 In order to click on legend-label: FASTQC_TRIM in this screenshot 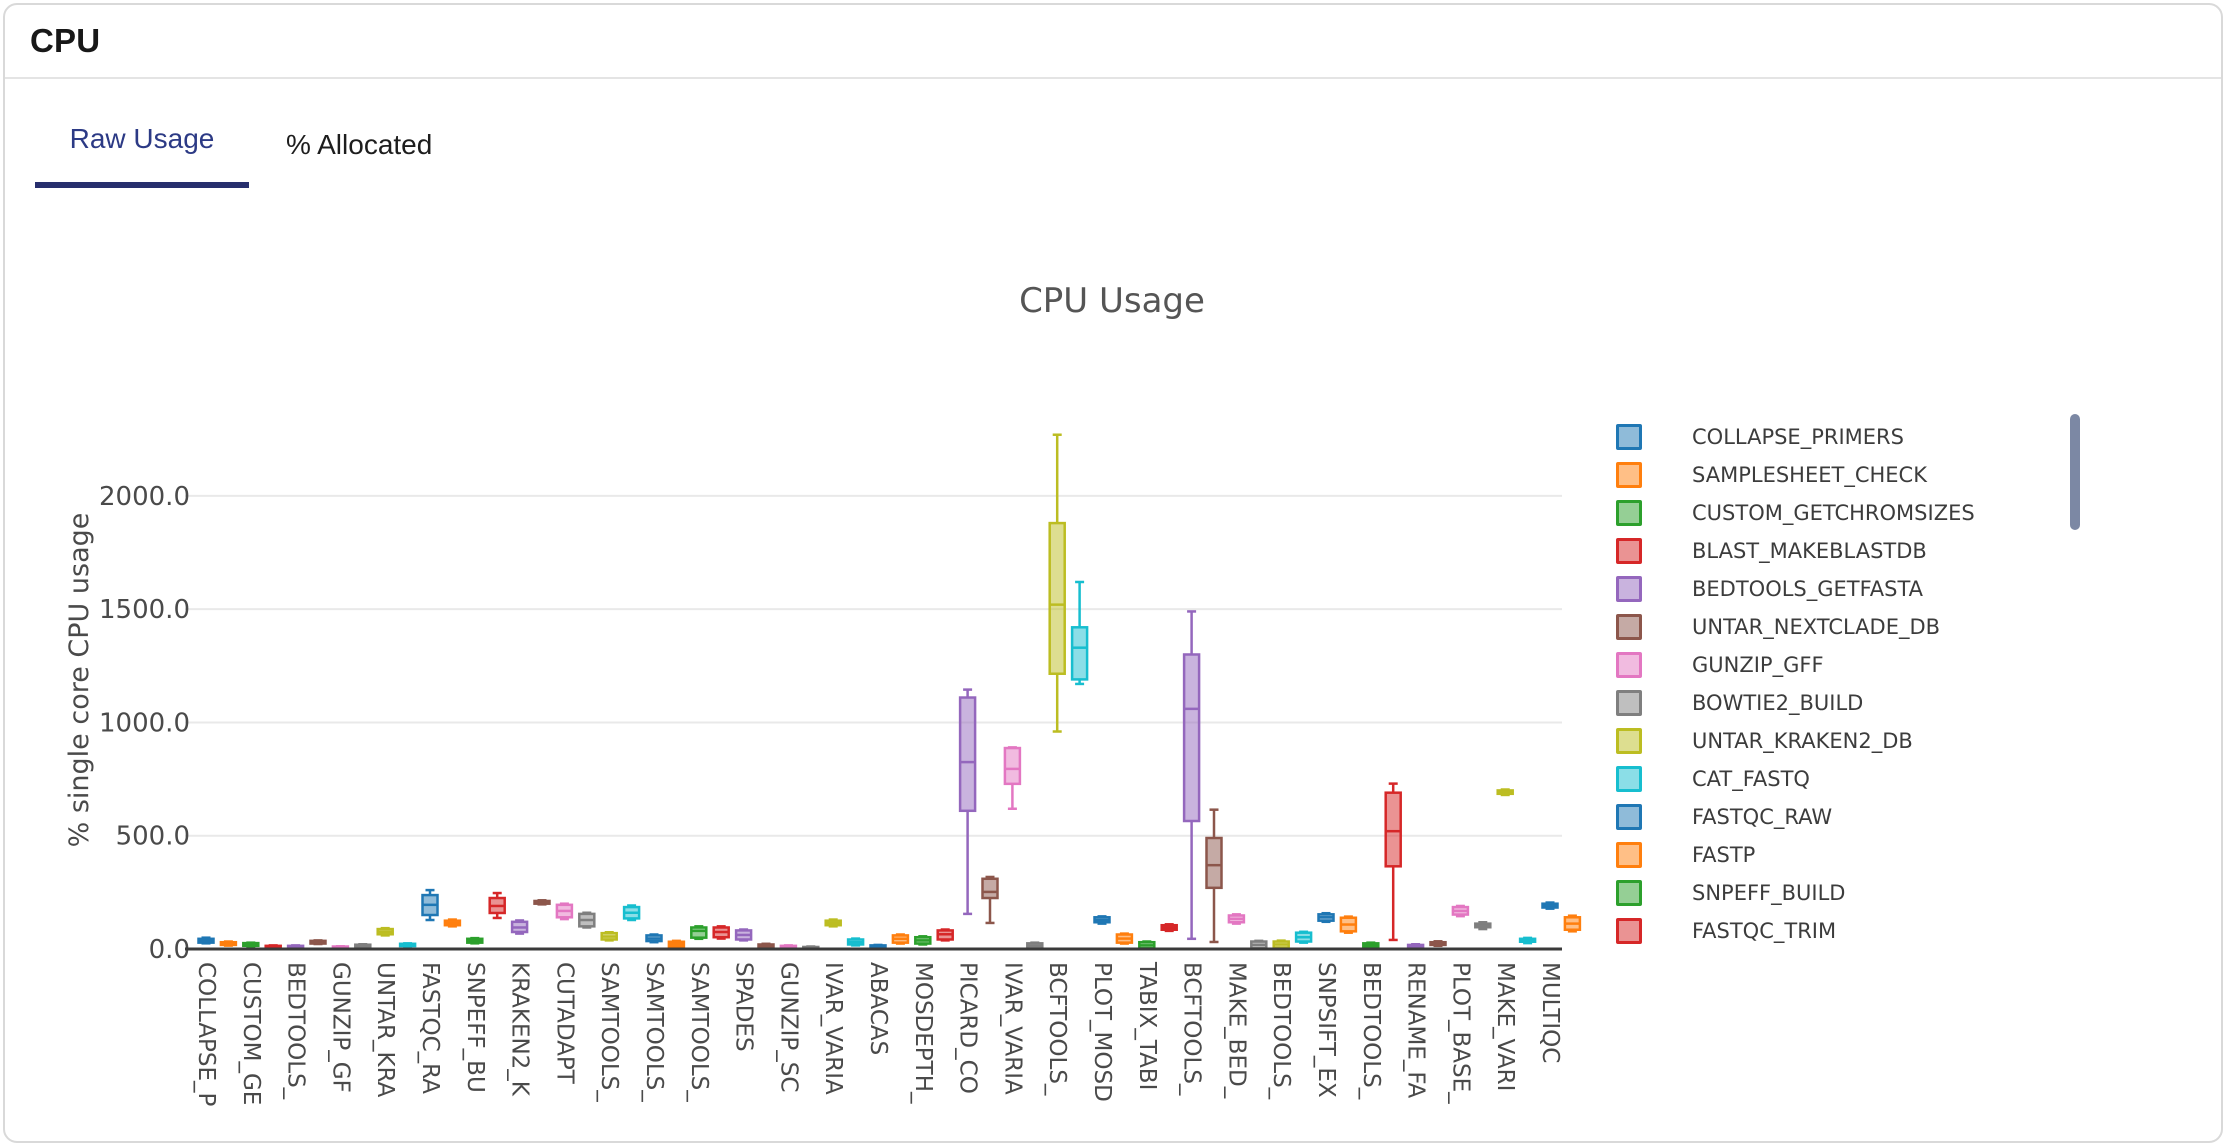, I will do `click(1764, 931)`.